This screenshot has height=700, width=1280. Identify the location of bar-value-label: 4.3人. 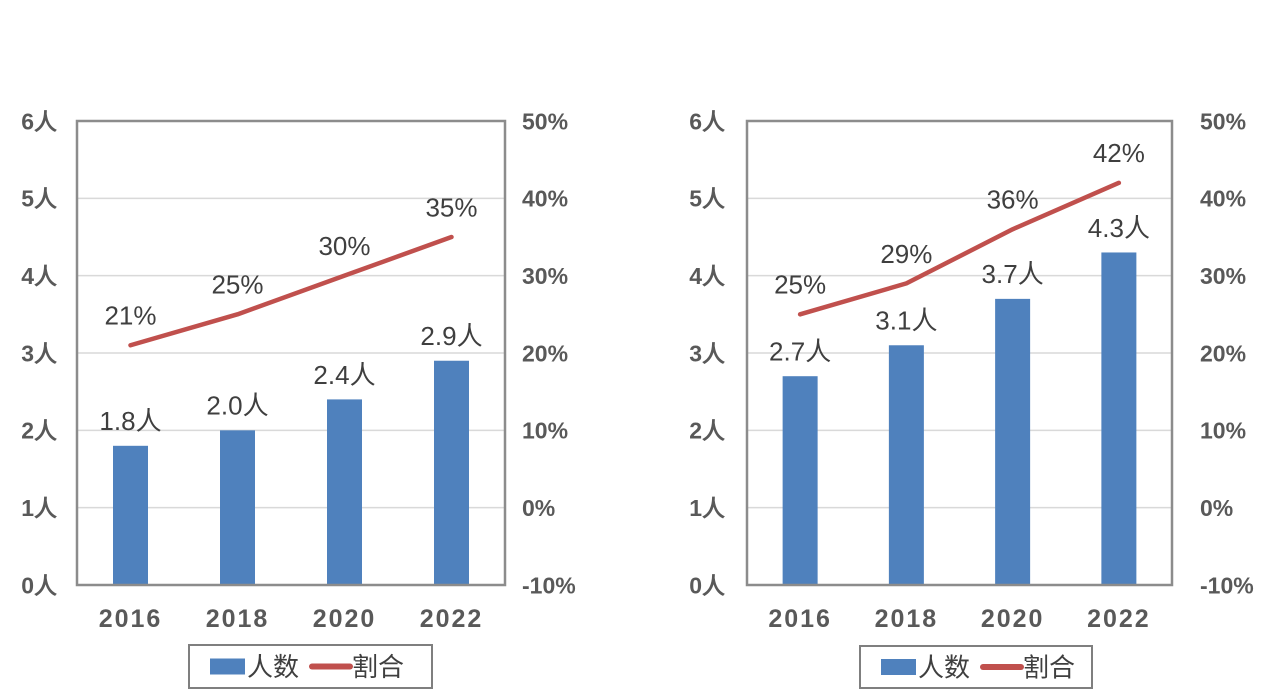
(1119, 228).